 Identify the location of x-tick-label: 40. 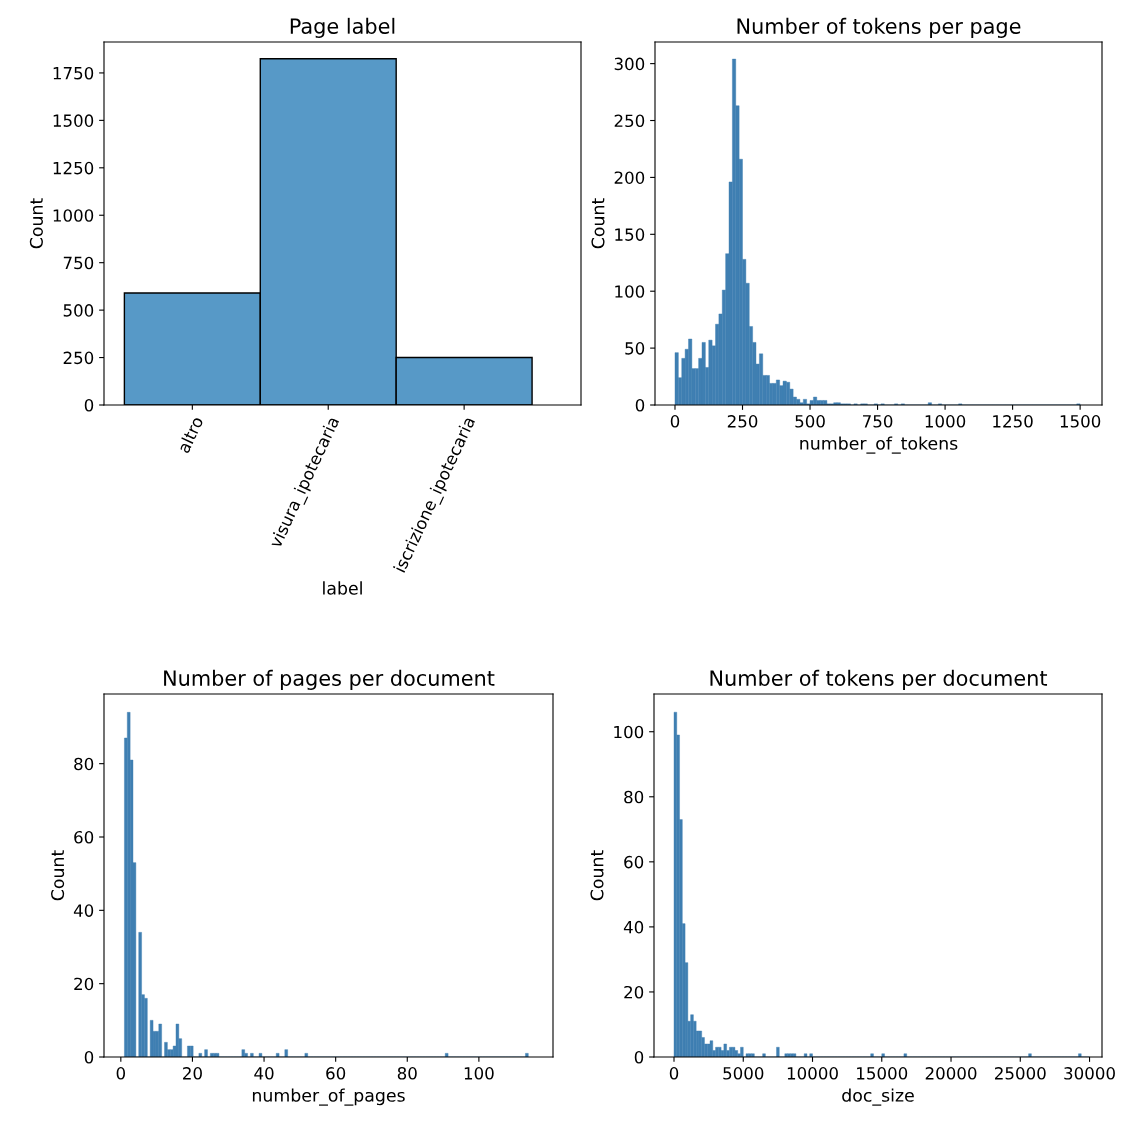
(264, 1073).